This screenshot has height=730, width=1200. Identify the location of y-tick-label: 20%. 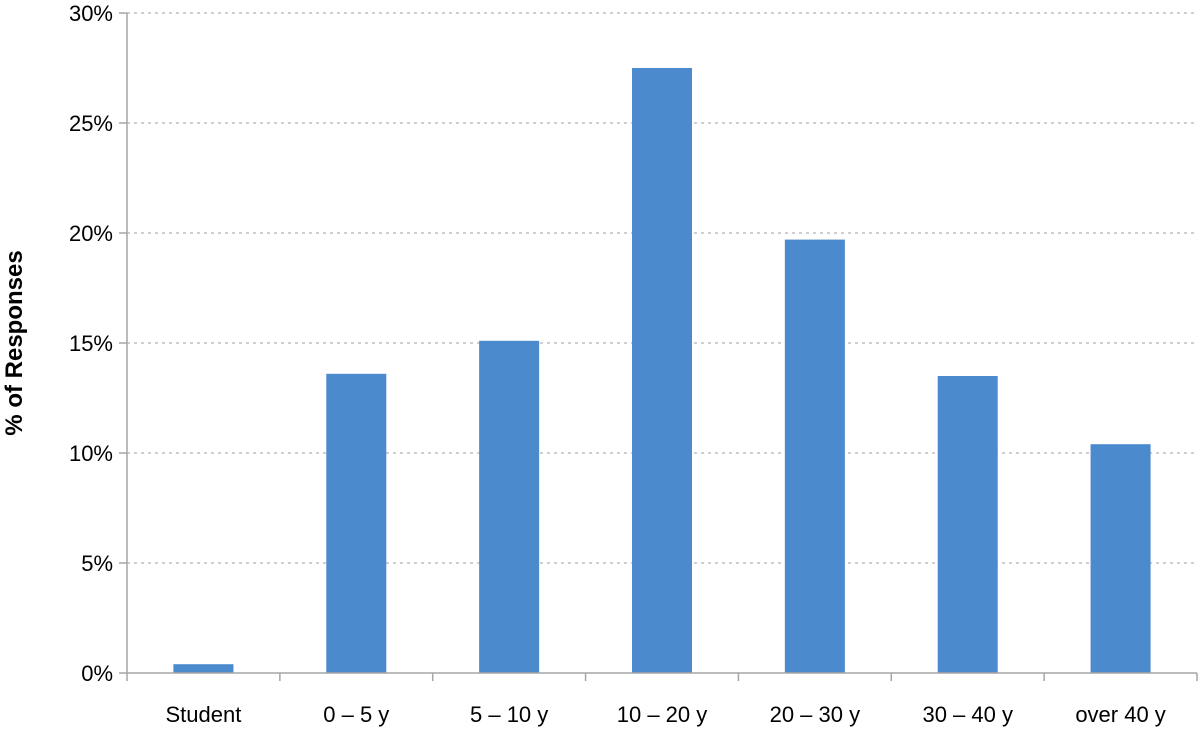
(91, 233).